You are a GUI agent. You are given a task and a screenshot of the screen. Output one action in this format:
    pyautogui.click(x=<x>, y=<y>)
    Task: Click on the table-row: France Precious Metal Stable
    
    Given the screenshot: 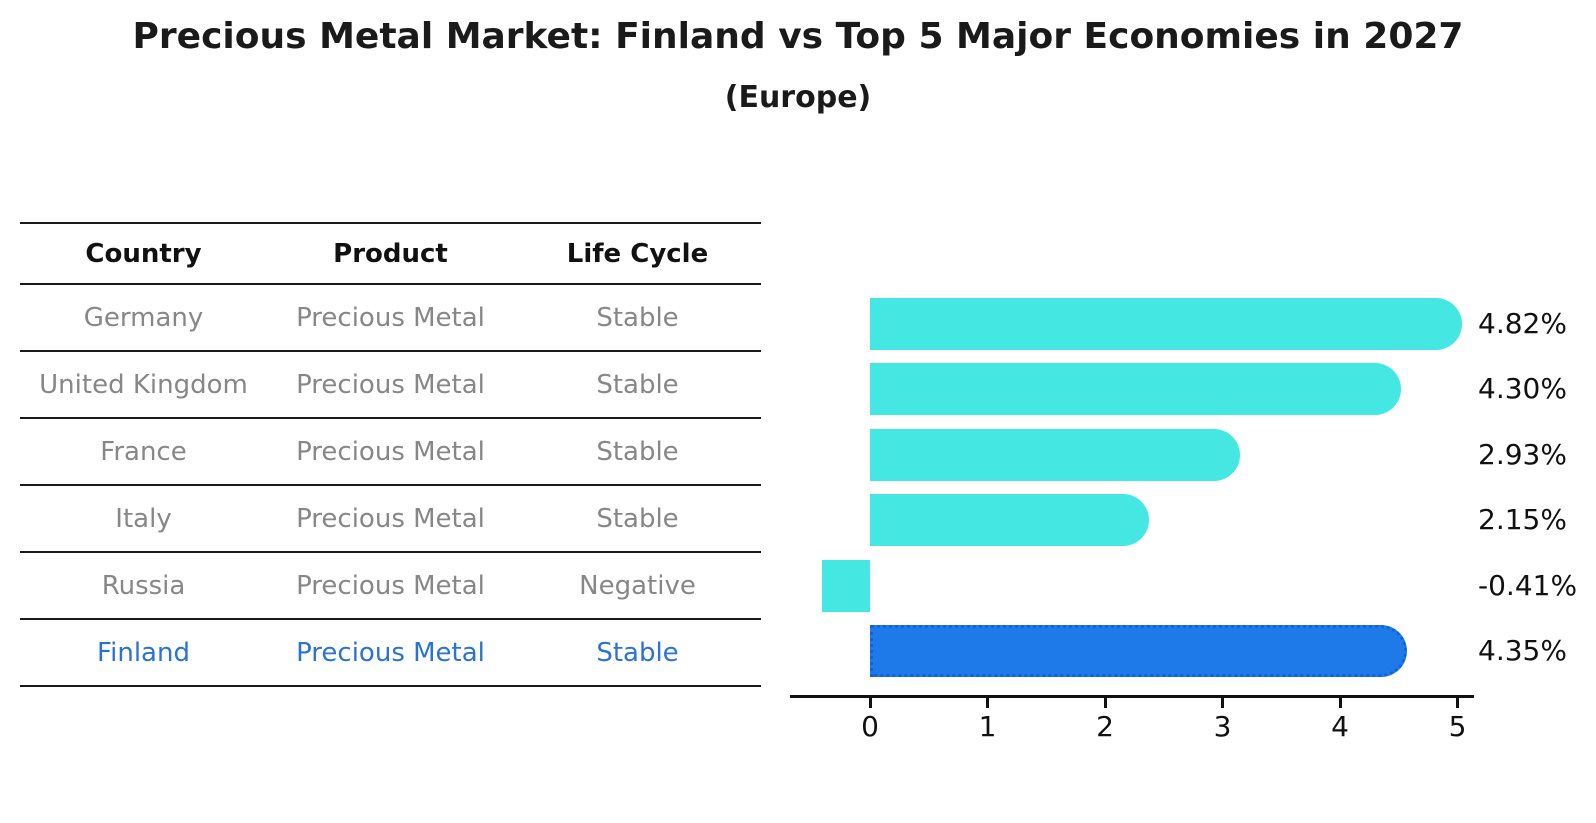 What is the action you would take?
    pyautogui.click(x=390, y=452)
    